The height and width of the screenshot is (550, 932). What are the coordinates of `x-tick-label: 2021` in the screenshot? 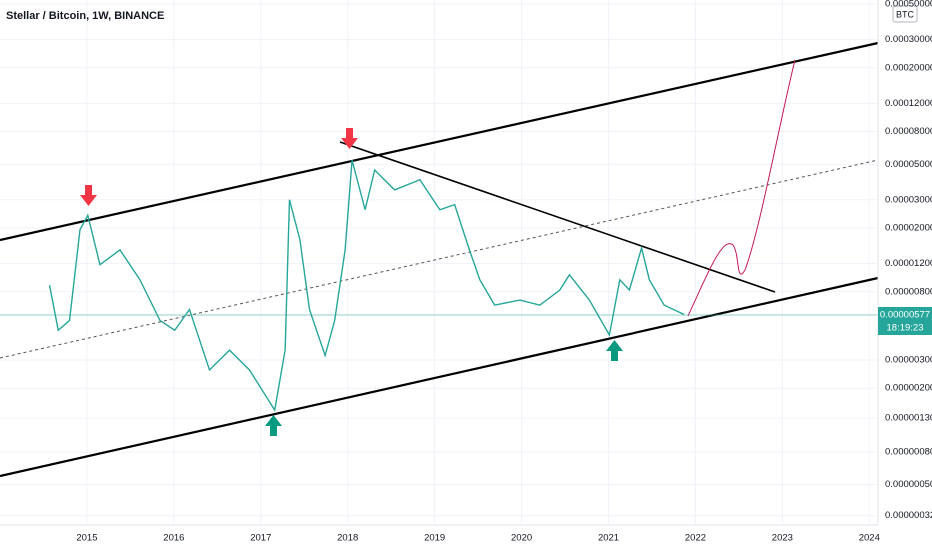 It's located at (608, 538).